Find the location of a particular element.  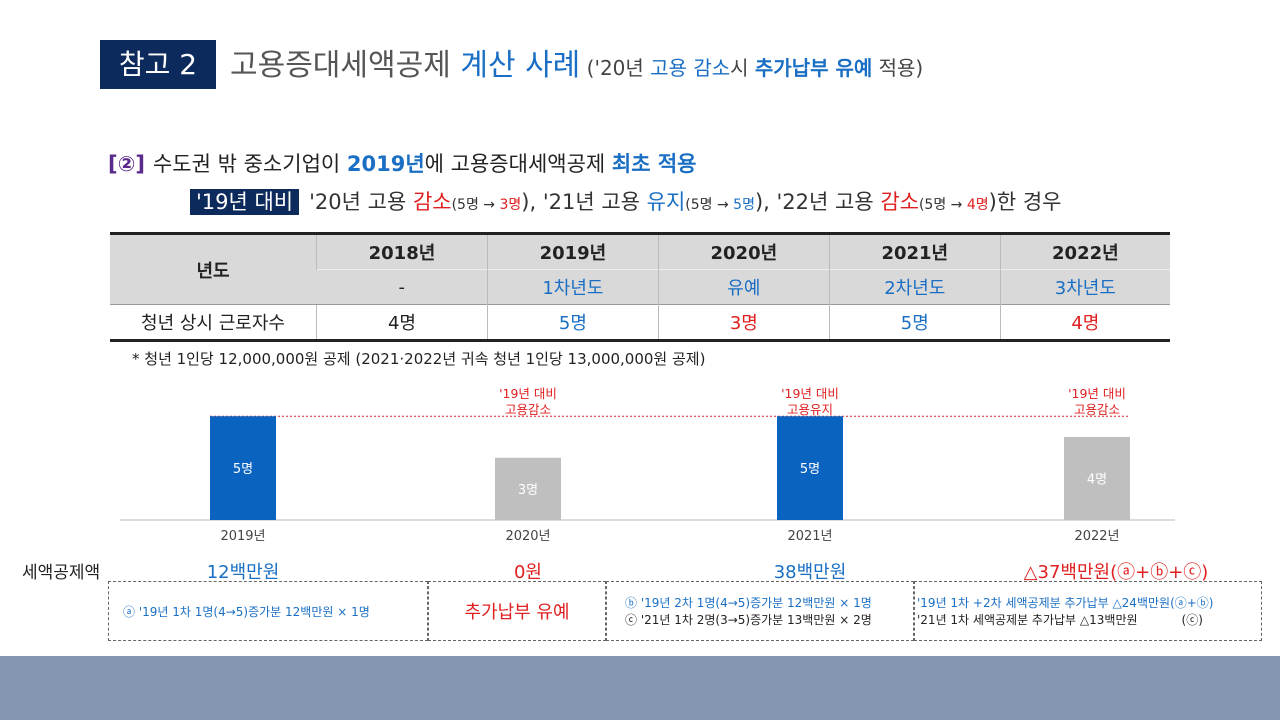

detail-box-2020: 추가납부 유예 is located at coordinates (517, 611).